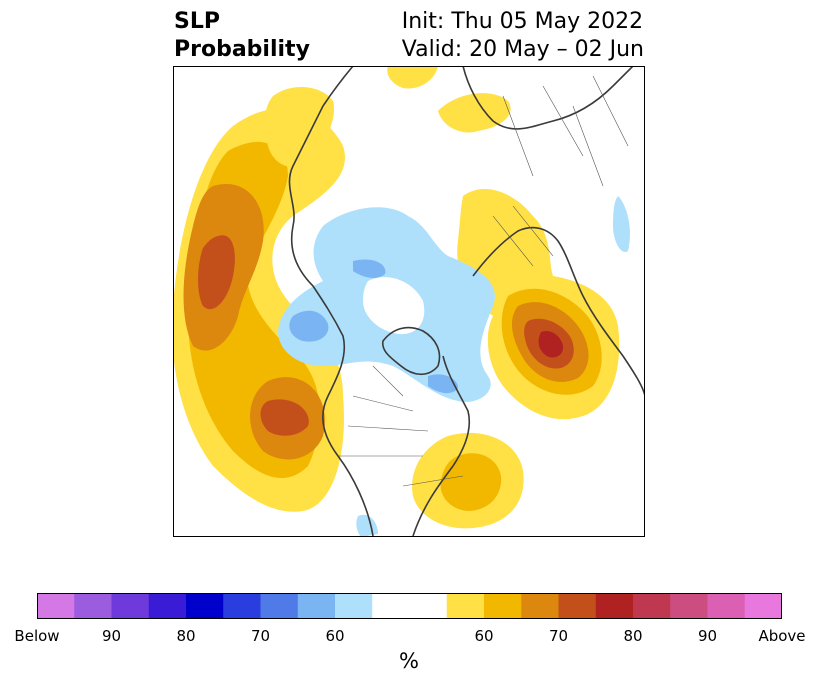 This screenshot has width=819, height=686. I want to click on map-title: SLP Probability, so click(242, 36).